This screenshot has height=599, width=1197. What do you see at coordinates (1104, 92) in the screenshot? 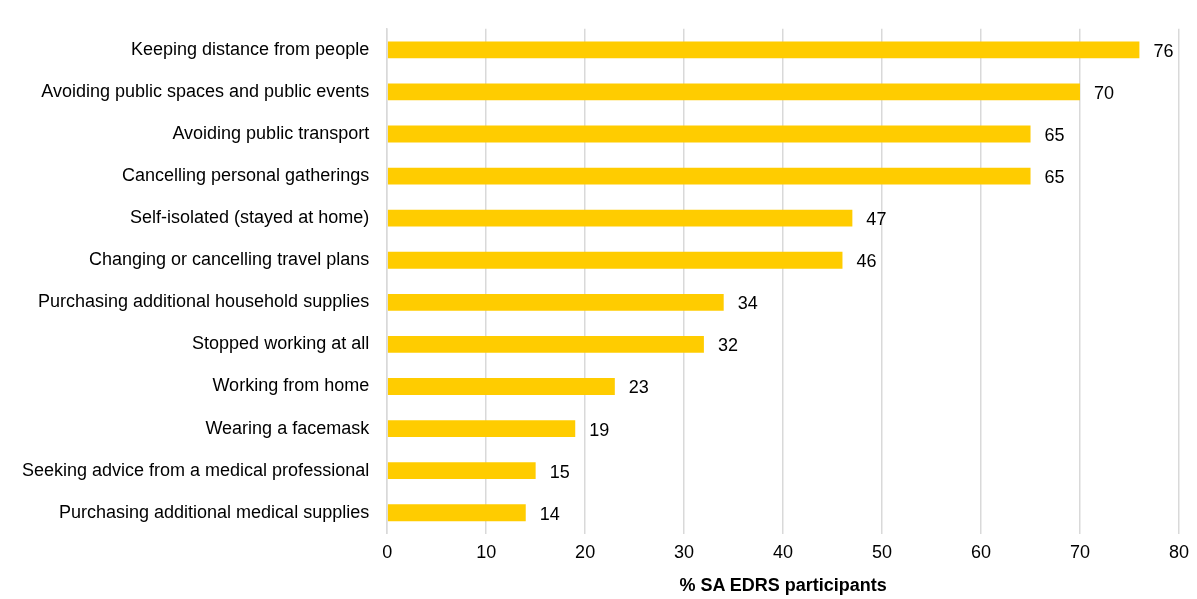
I see `data-label: 70` at bounding box center [1104, 92].